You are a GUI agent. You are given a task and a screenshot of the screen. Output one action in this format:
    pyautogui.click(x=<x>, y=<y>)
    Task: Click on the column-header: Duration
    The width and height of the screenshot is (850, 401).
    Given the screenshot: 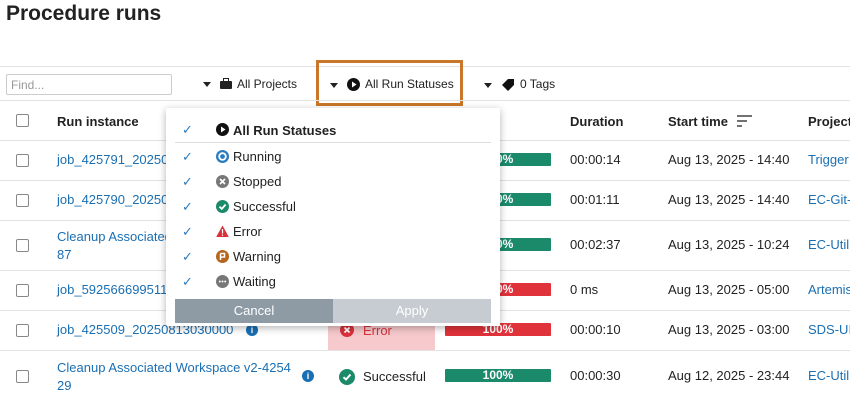 What is the action you would take?
    pyautogui.click(x=597, y=121)
    